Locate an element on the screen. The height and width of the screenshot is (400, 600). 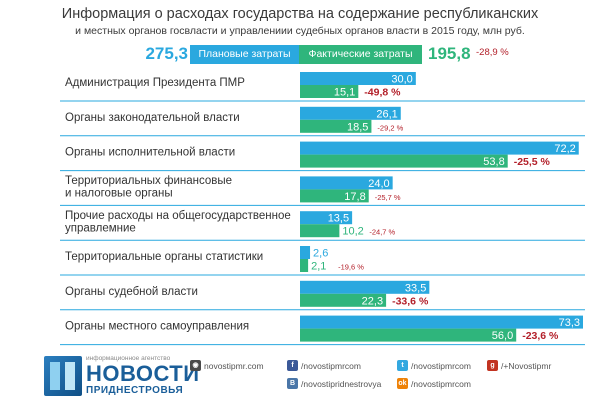
actual-value-label: 10,2 is located at coordinates (352, 232).